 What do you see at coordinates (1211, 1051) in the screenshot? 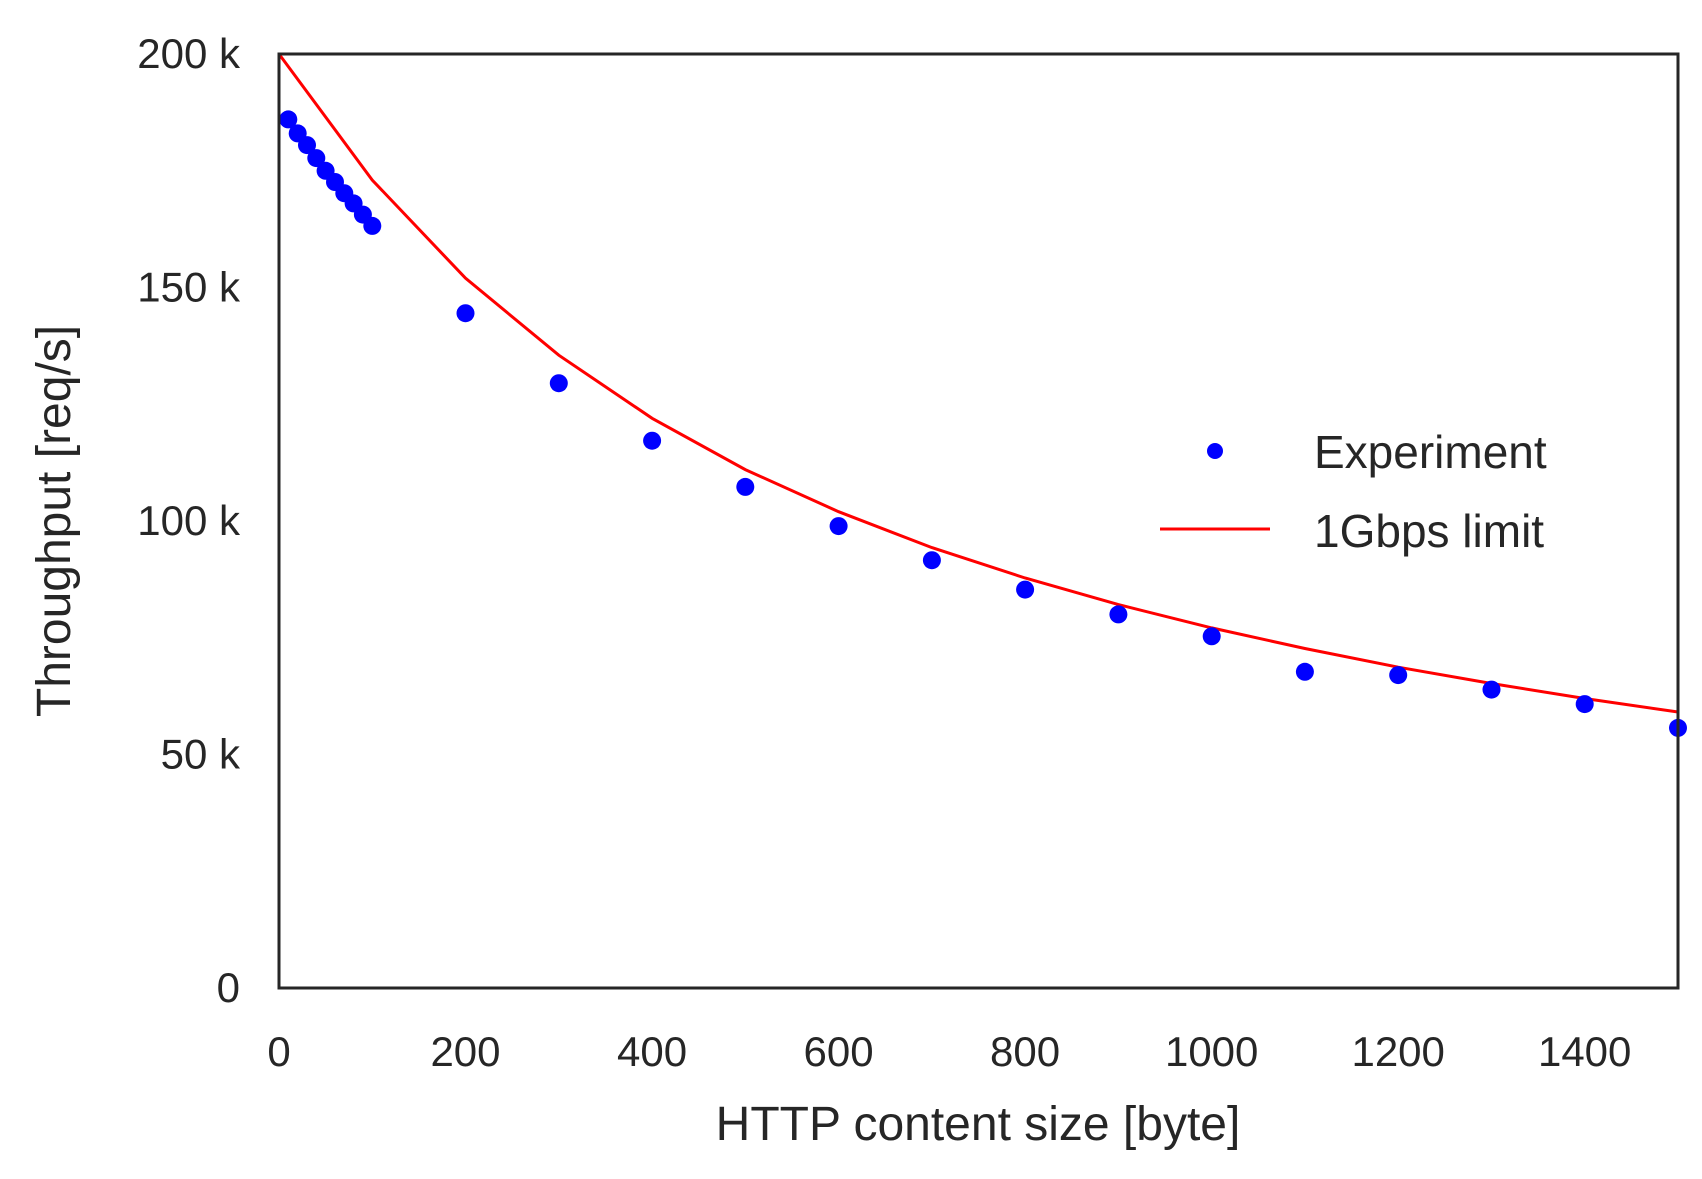
I see `x-tick-label: 1000` at bounding box center [1211, 1051].